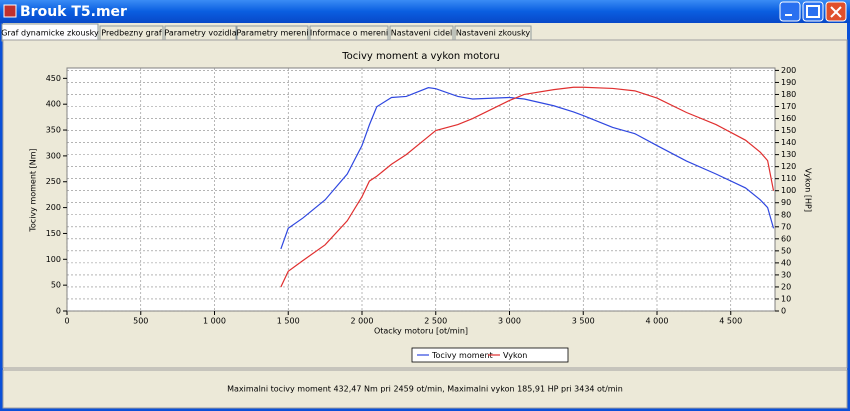 The width and height of the screenshot is (850, 411). Describe the element at coordinates (131, 33) in the screenshot. I see `tab-label: Predbezny graf` at that location.